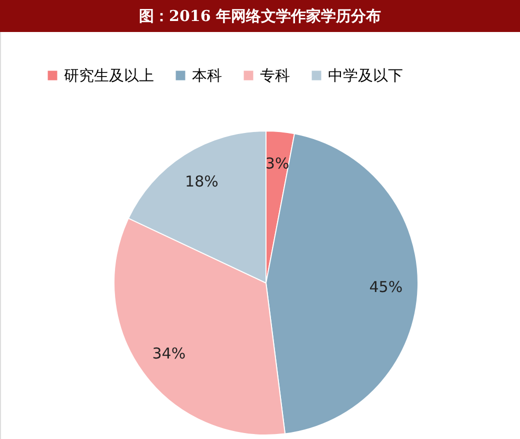 The image size is (520, 439). Describe the element at coordinates (386, 287) in the screenshot. I see `data-label: 45%` at that location.